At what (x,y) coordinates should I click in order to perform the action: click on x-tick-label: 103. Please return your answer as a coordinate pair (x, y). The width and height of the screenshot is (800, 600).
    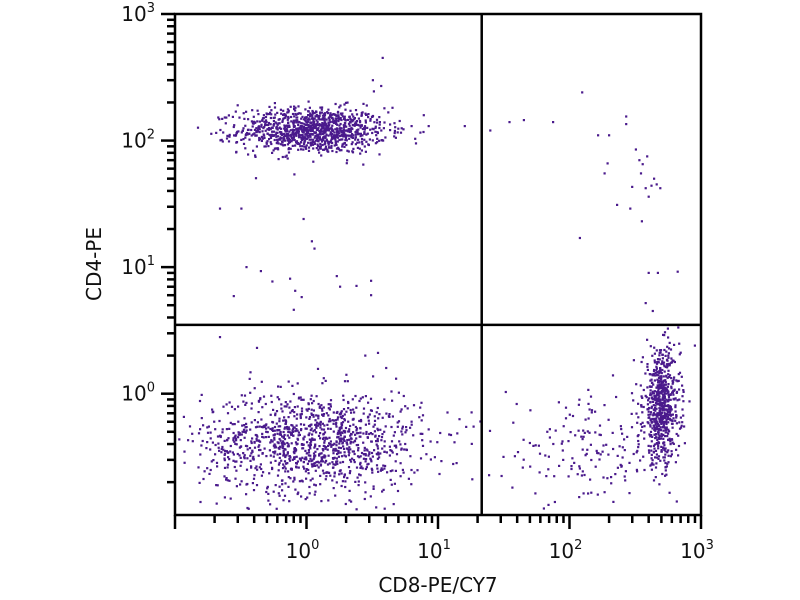
    Looking at the image, I should click on (697, 550).